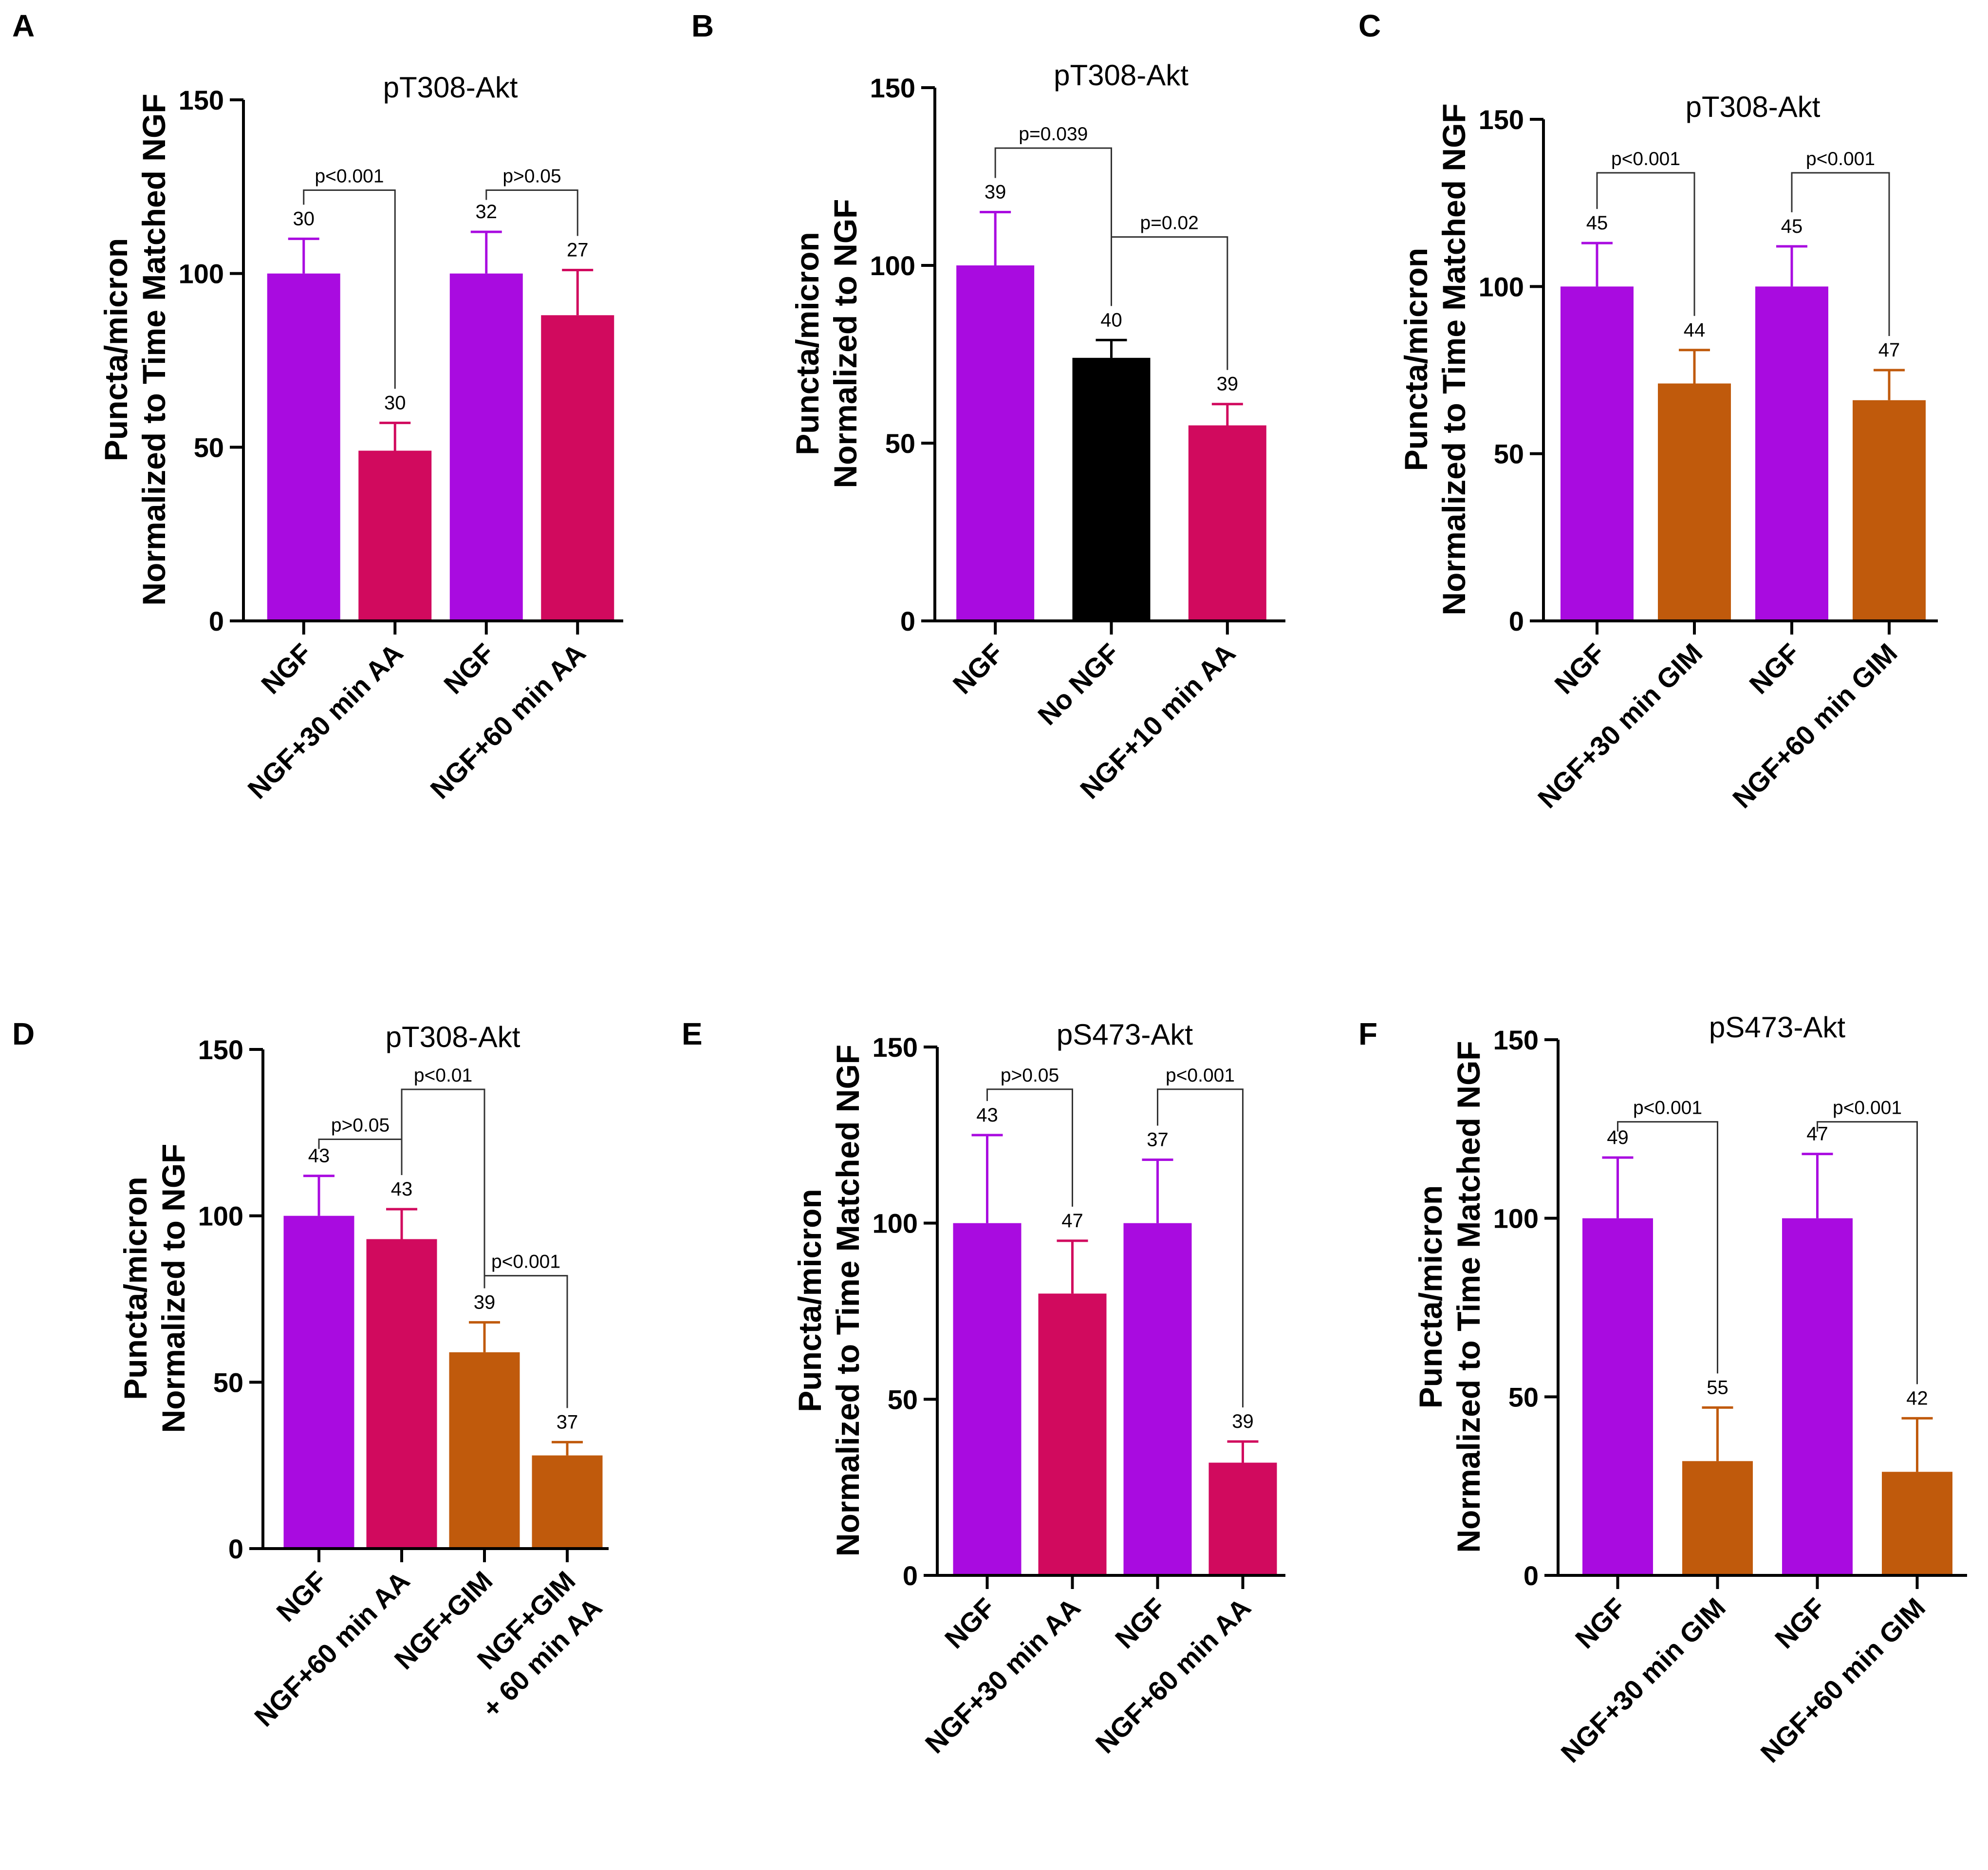 The image size is (1988, 1870). I want to click on p-value-label: p=0.02, so click(1169, 224).